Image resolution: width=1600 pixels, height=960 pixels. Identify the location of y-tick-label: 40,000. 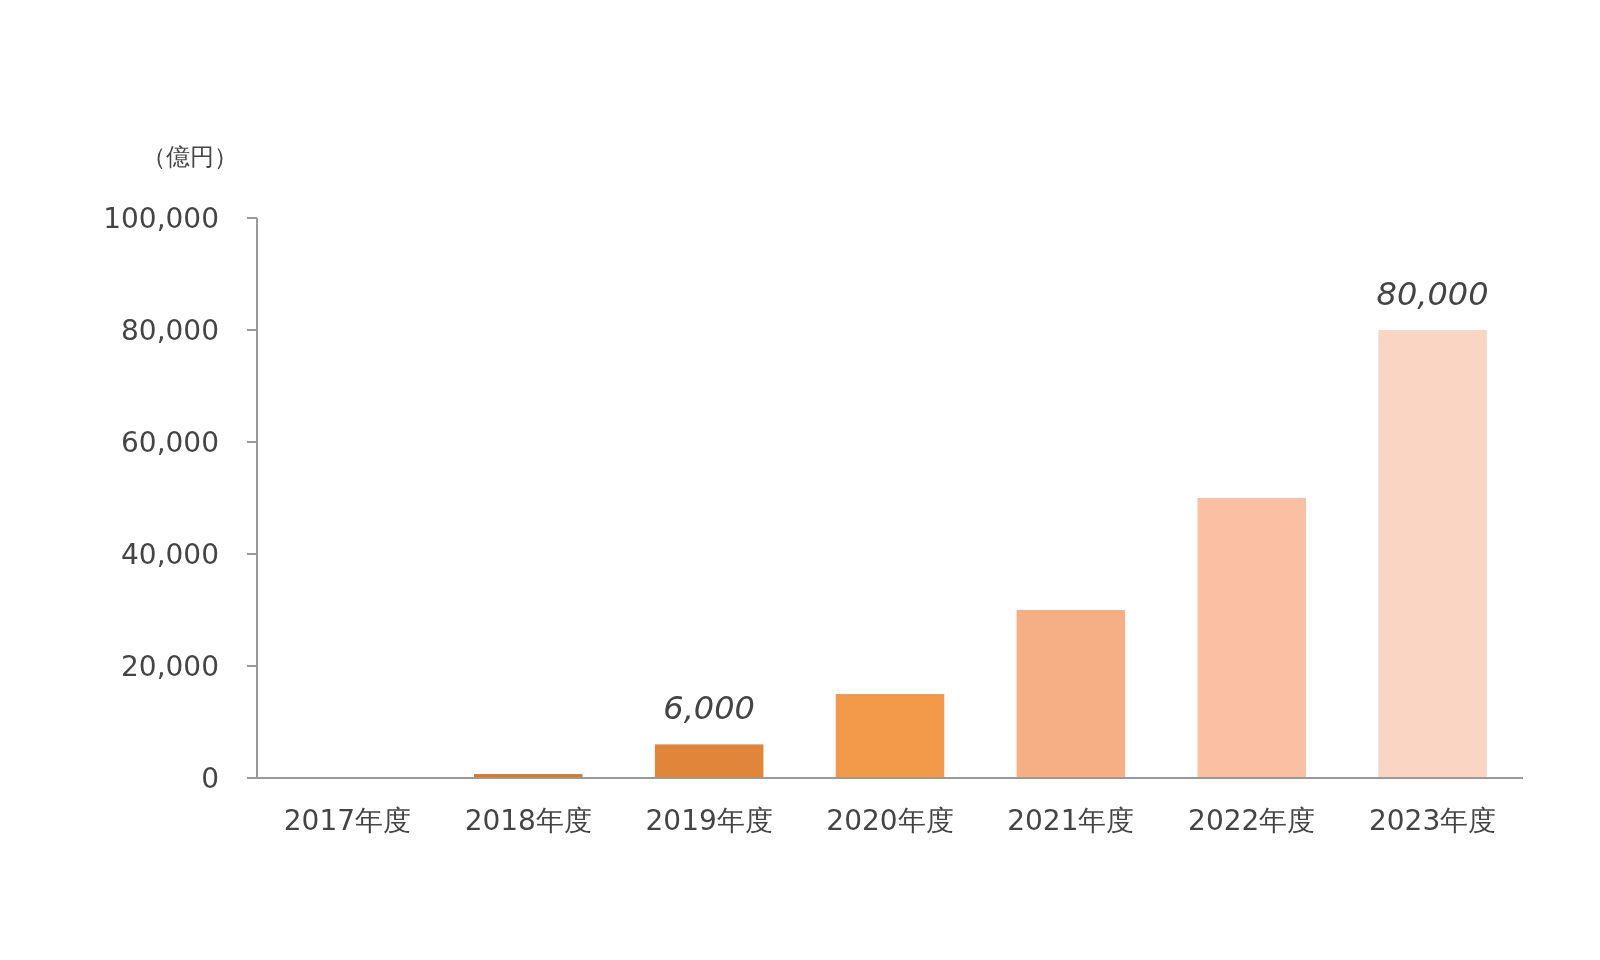
(170, 554).